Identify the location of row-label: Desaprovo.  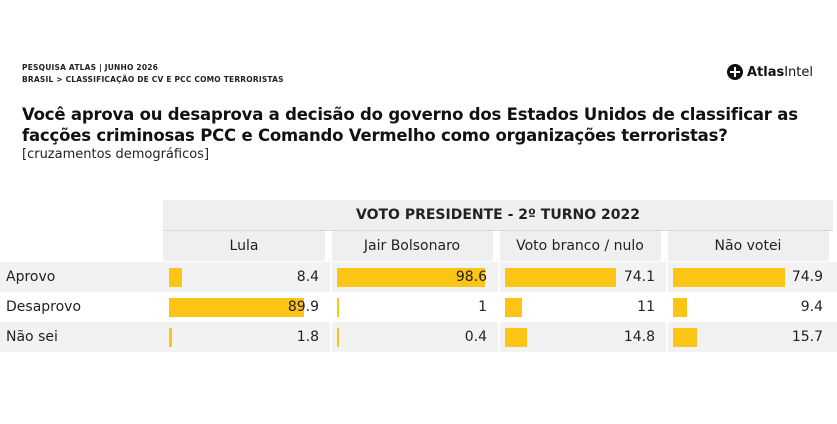
(44, 307).